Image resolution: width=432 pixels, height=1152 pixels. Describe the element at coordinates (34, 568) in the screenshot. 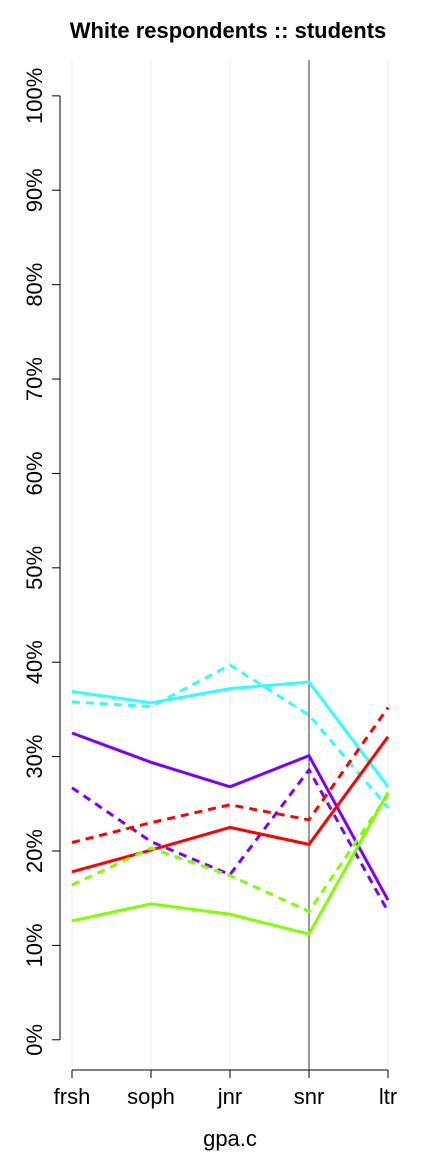

I see `y-tick-label: 50%` at that location.